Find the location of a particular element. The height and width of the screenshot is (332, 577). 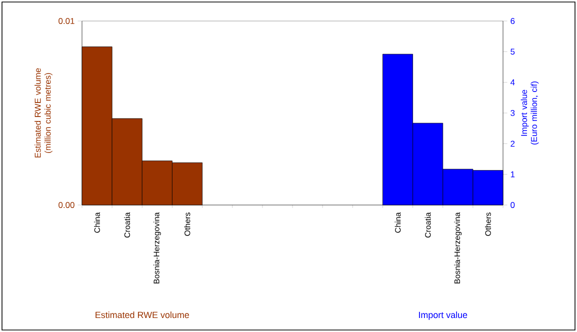

text: Estimated RWE volume is located at coordinates (142, 315).